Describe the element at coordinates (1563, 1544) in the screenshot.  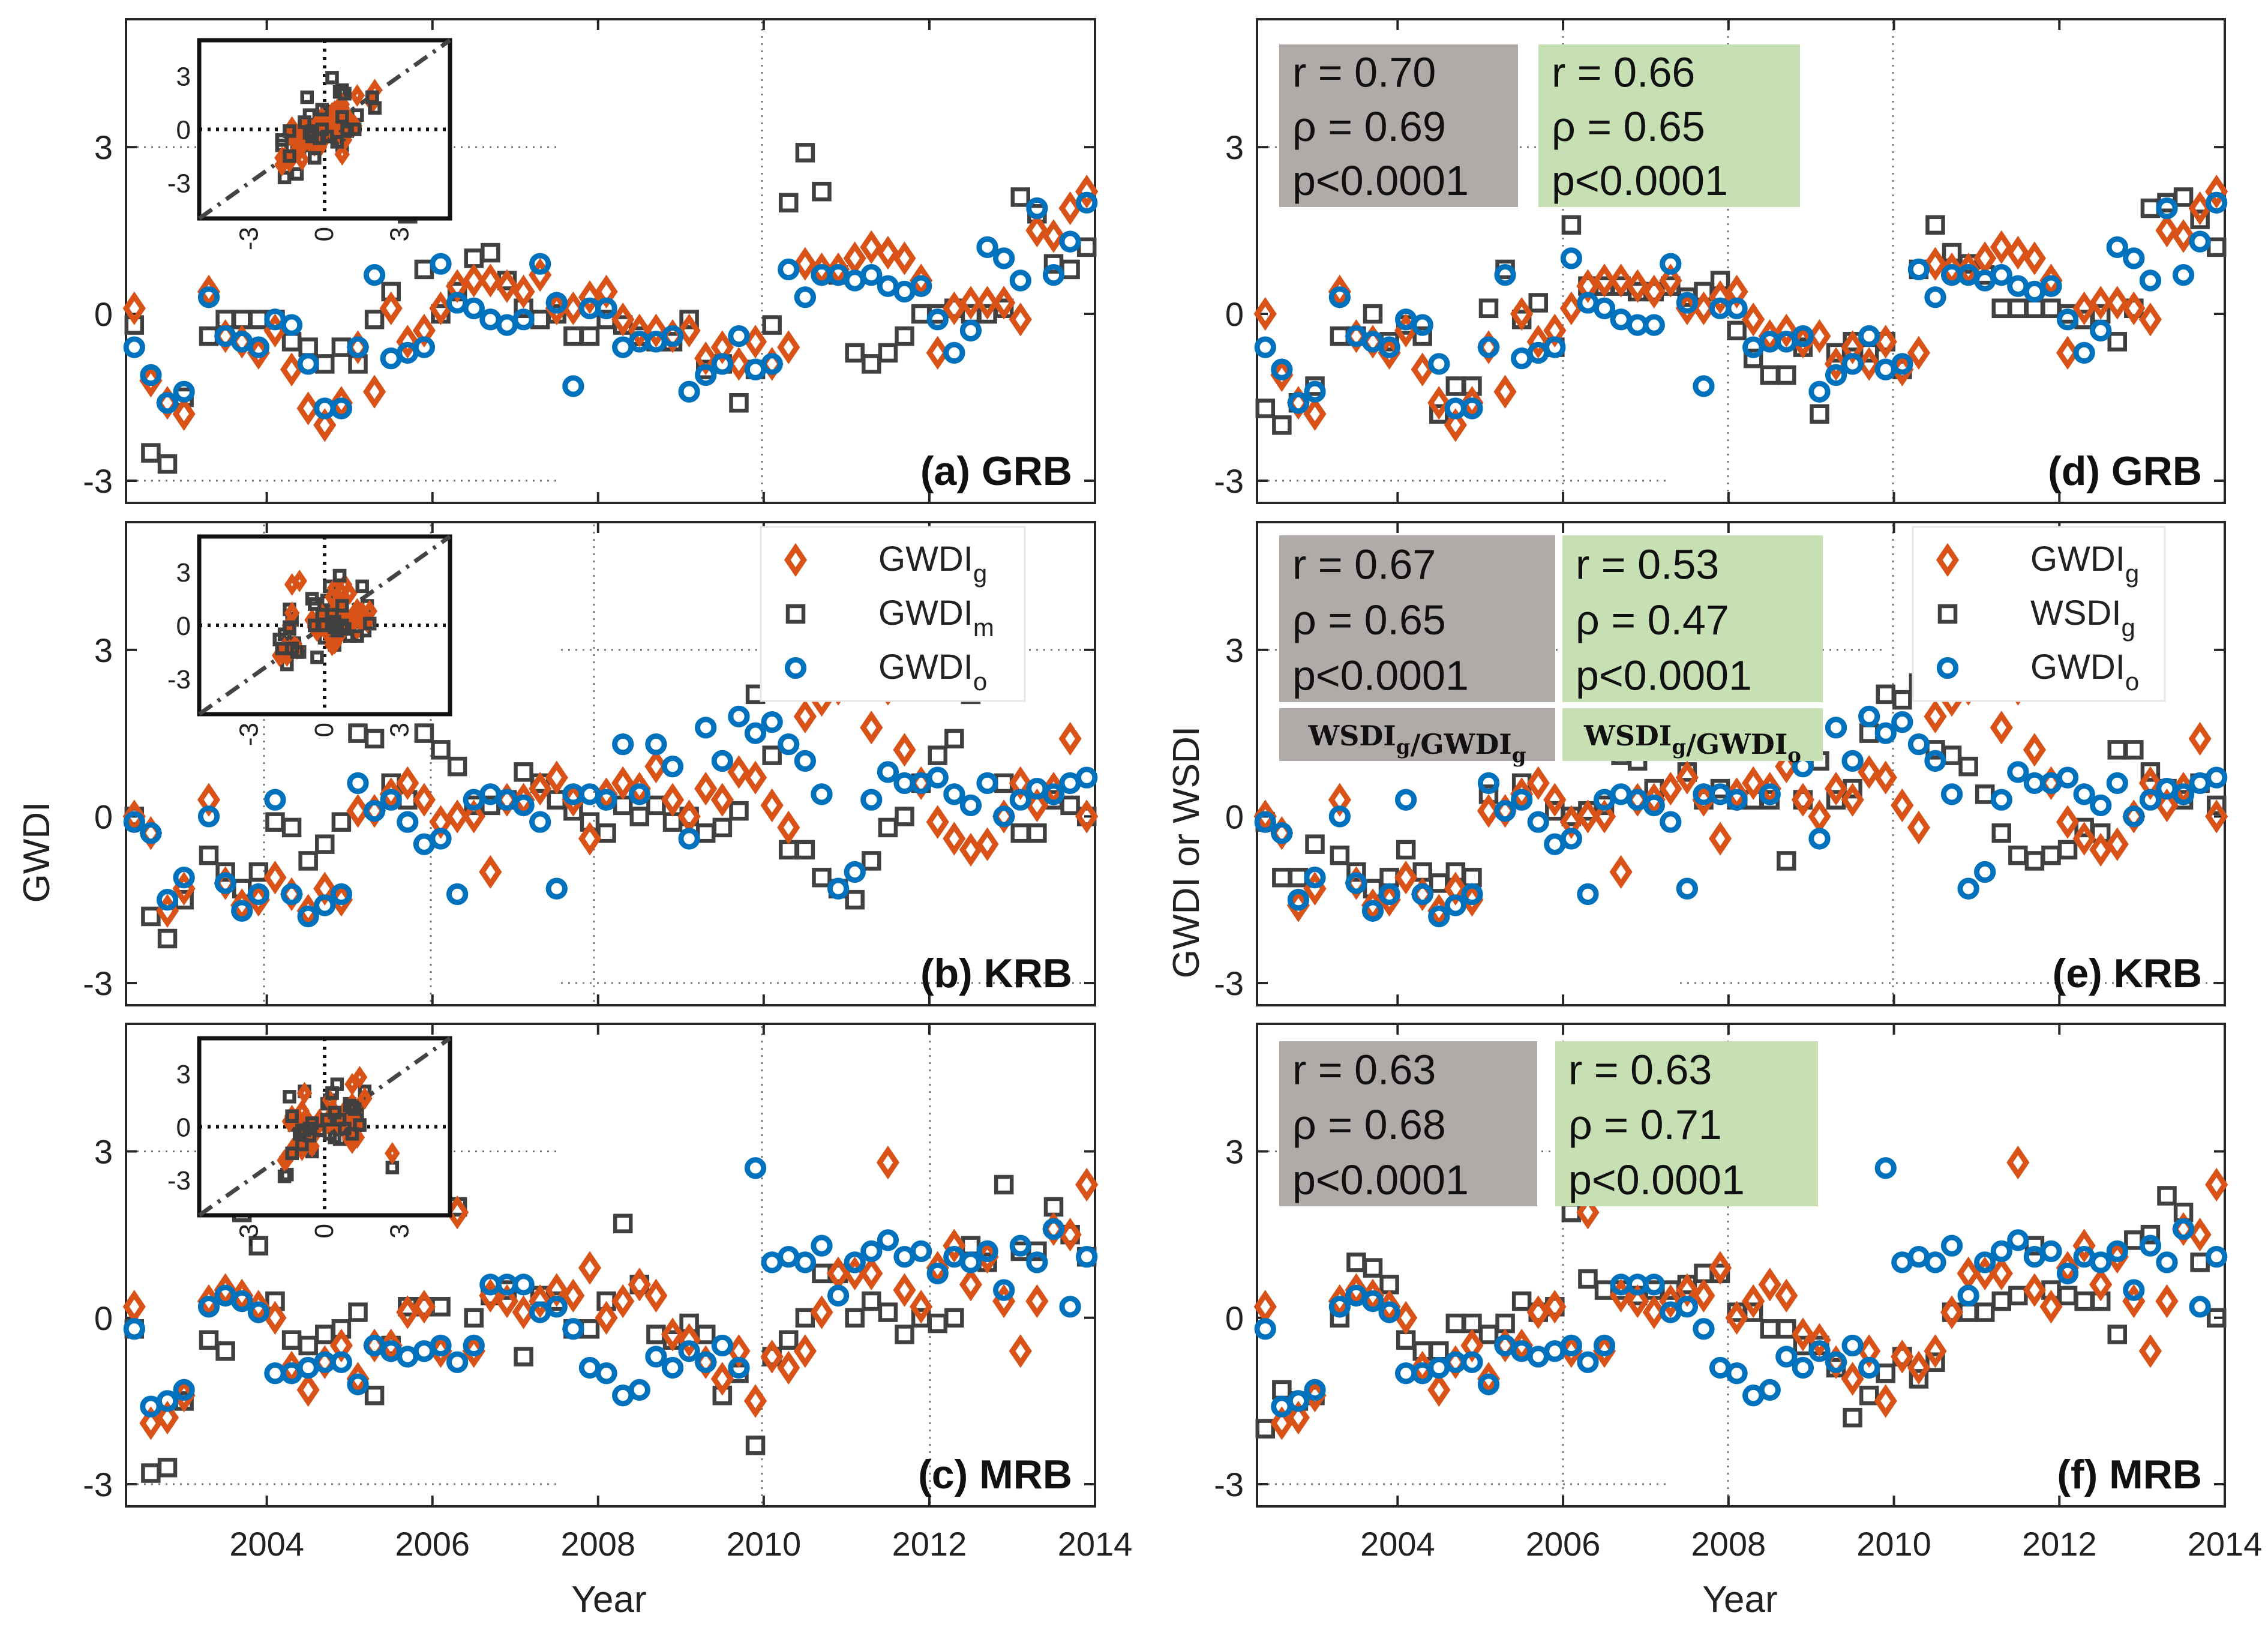
I see `x-tick-label: 2006` at that location.